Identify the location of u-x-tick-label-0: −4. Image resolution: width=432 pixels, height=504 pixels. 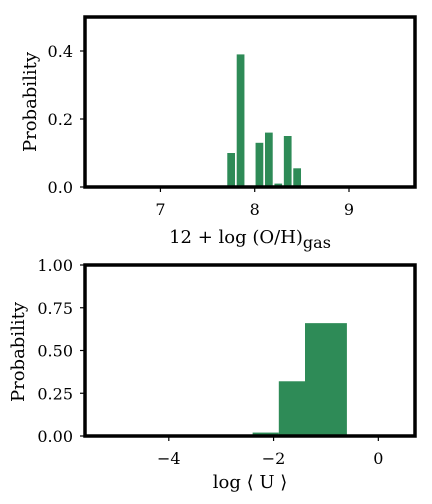
(169, 458).